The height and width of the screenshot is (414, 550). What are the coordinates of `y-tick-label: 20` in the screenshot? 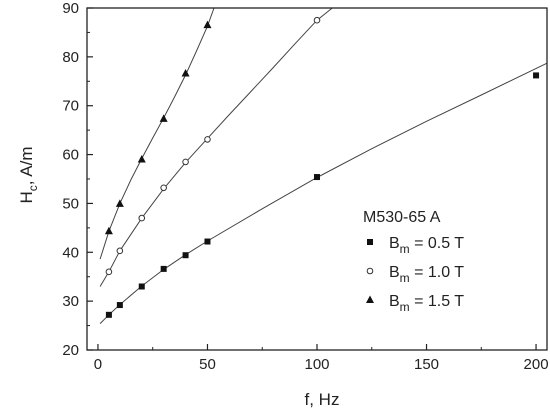 It's located at (70, 350).